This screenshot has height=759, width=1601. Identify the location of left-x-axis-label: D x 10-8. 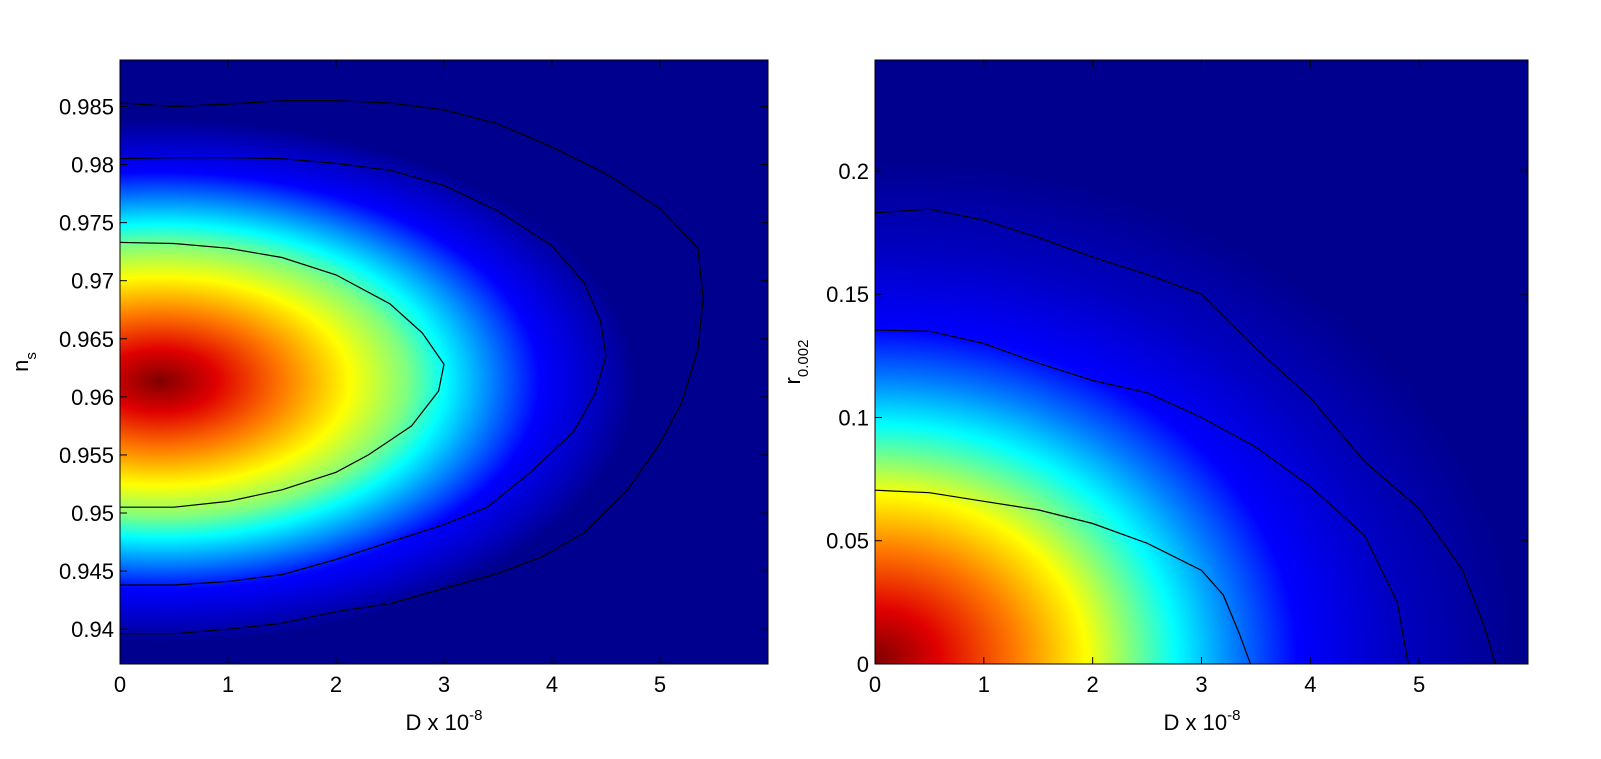
(444, 721).